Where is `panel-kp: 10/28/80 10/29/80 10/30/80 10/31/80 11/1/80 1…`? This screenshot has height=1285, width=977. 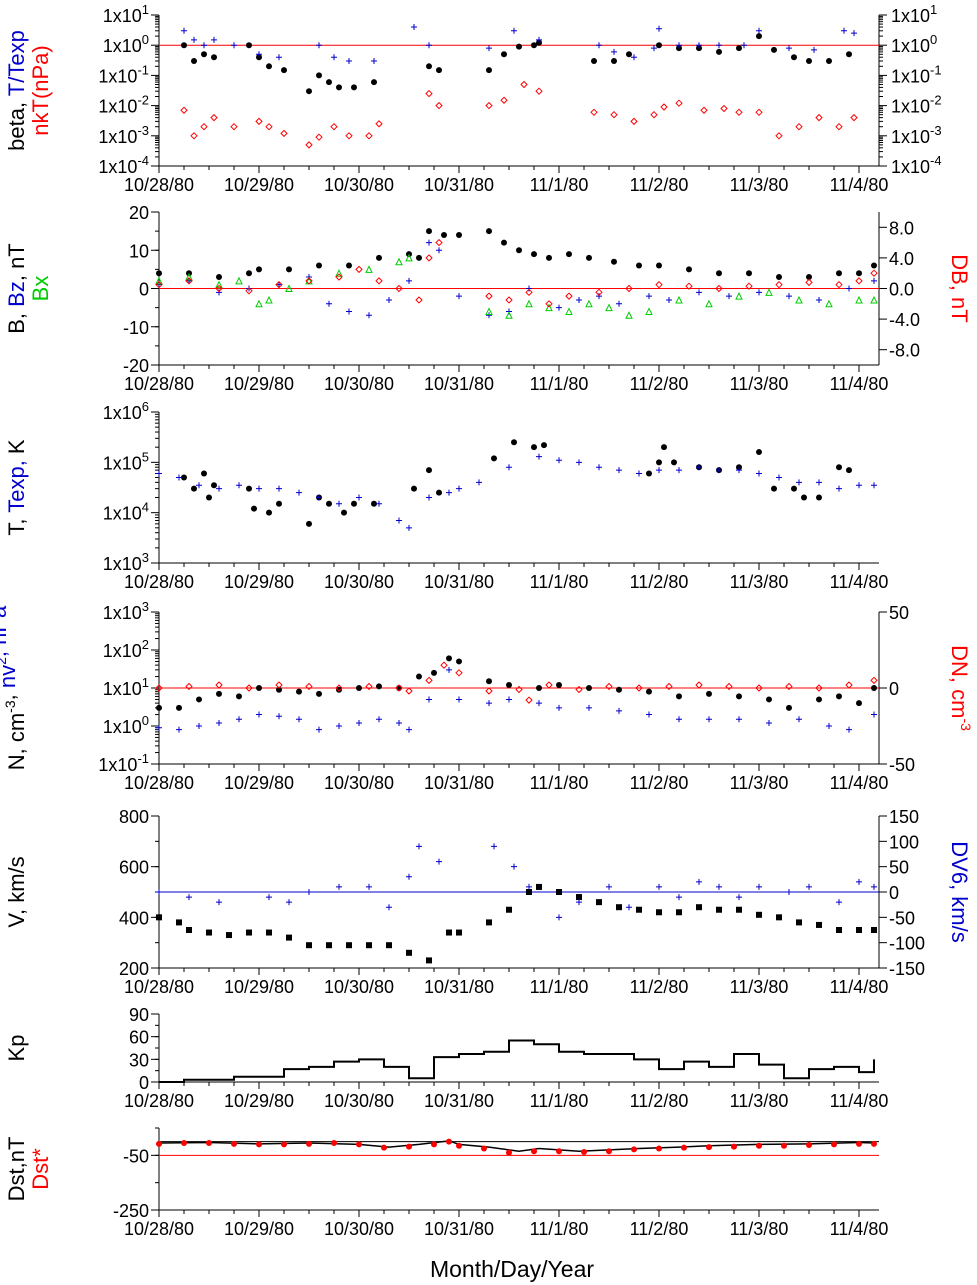
panel-kp: 10/28/80 10/29/80 10/30/80 10/31/80 11/1/80 1… is located at coordinates (446, 1058).